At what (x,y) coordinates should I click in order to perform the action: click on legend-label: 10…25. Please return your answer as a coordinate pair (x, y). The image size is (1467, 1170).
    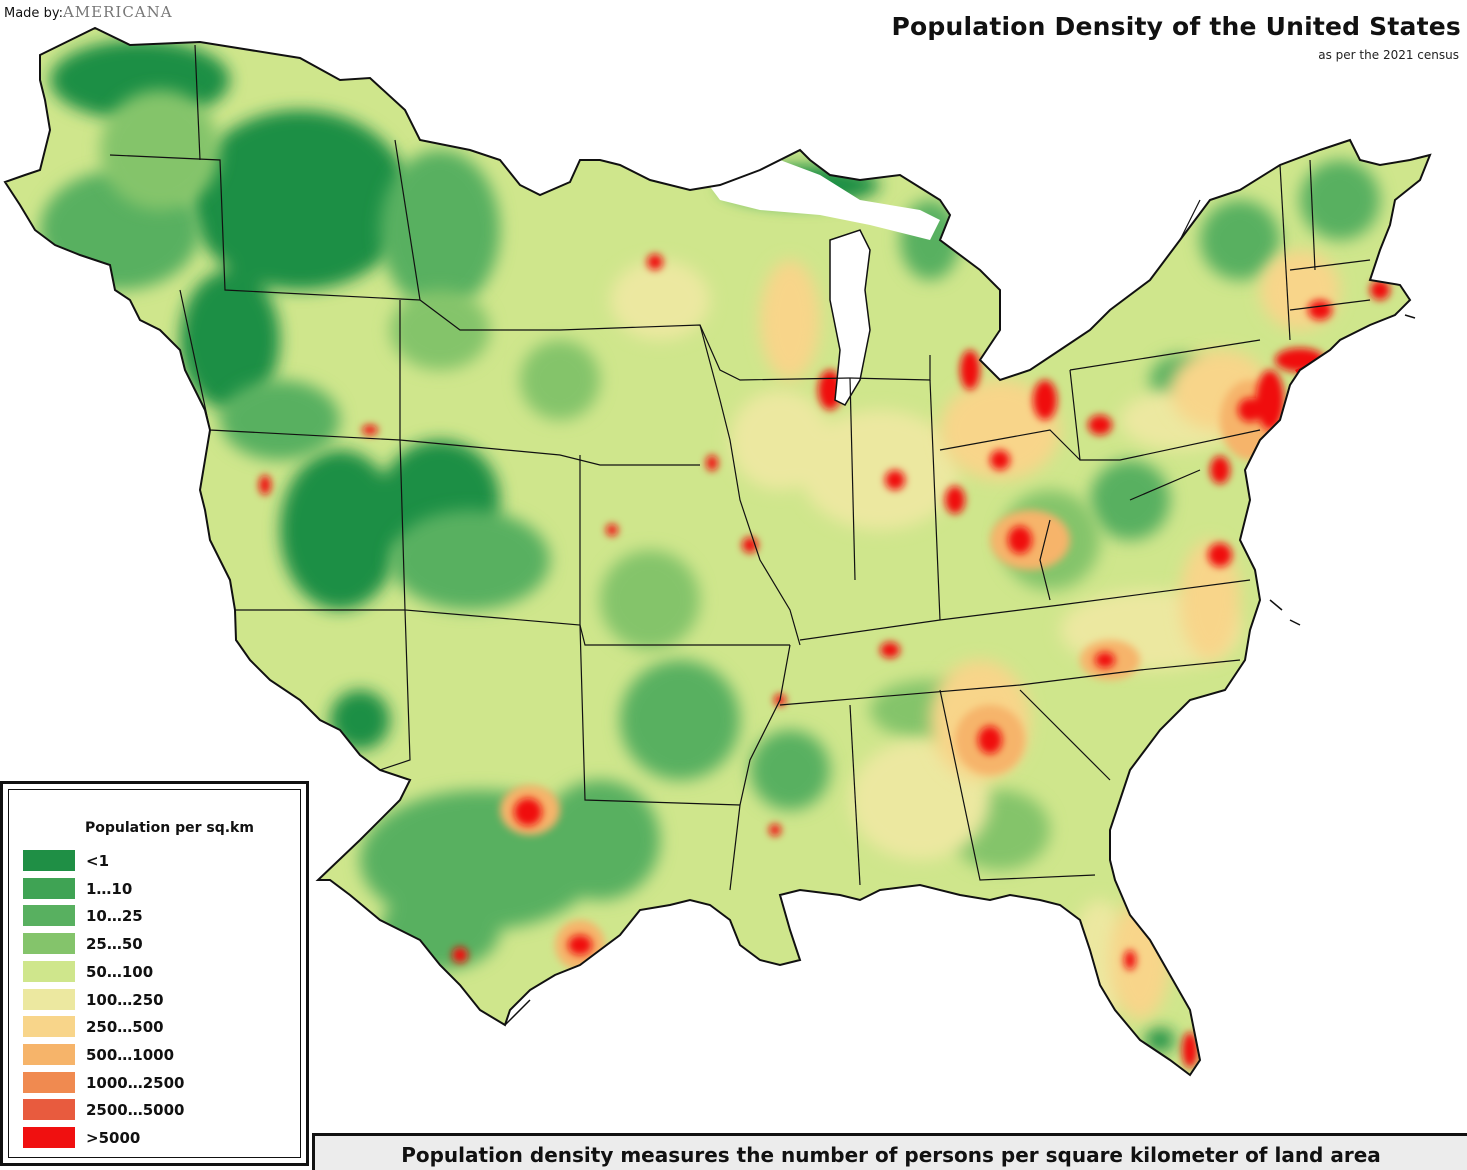
    Looking at the image, I should click on (114, 916).